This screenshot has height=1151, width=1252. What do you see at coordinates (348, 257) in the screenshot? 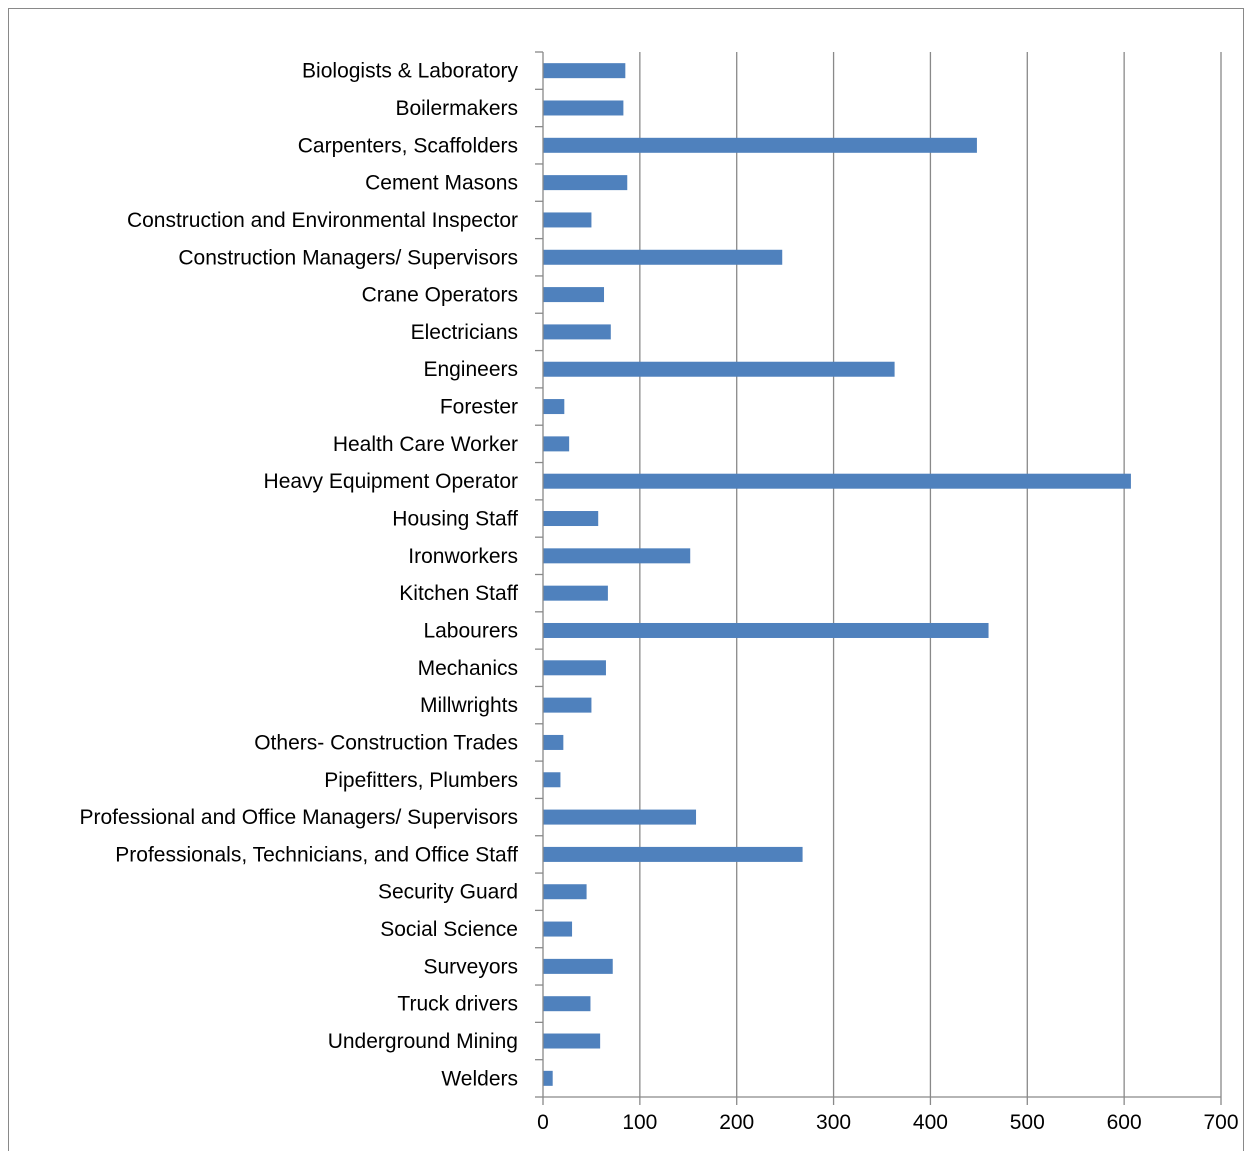
I see `category-label: Construction Managers/ Supervisors` at bounding box center [348, 257].